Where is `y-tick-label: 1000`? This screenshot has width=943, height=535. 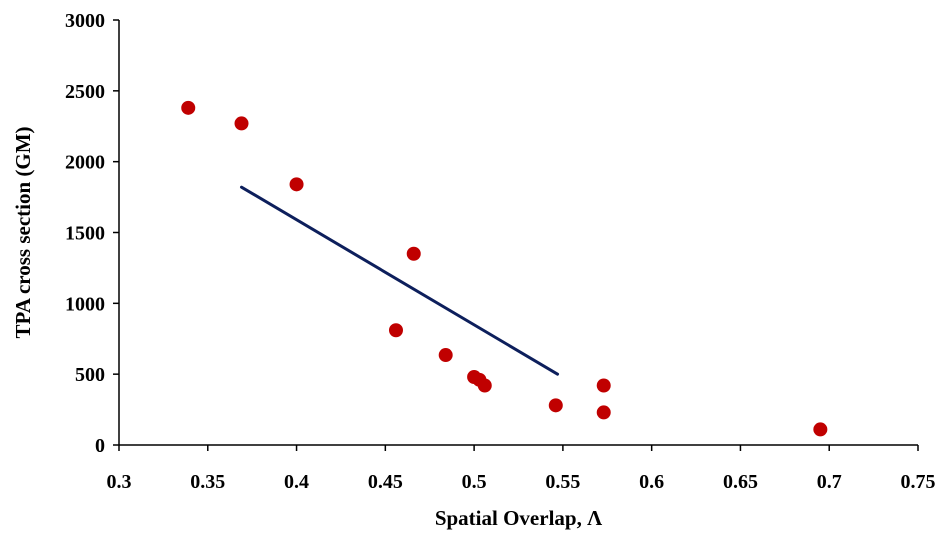 y-tick-label: 1000 is located at coordinates (85, 304).